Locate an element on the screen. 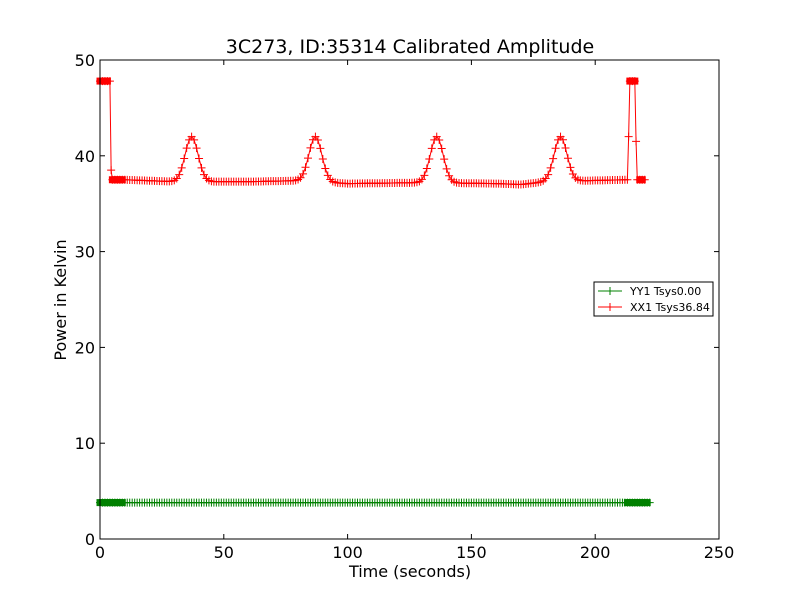  x-axis-label: Time (seconds) is located at coordinates (409, 571).